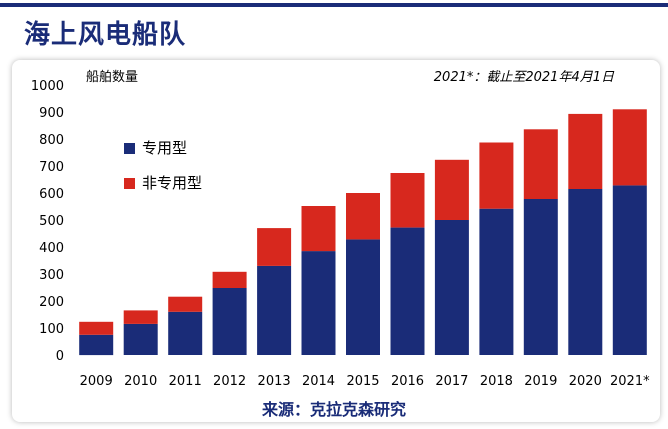  I want to click on y-tick-label: 700, so click(51, 167).